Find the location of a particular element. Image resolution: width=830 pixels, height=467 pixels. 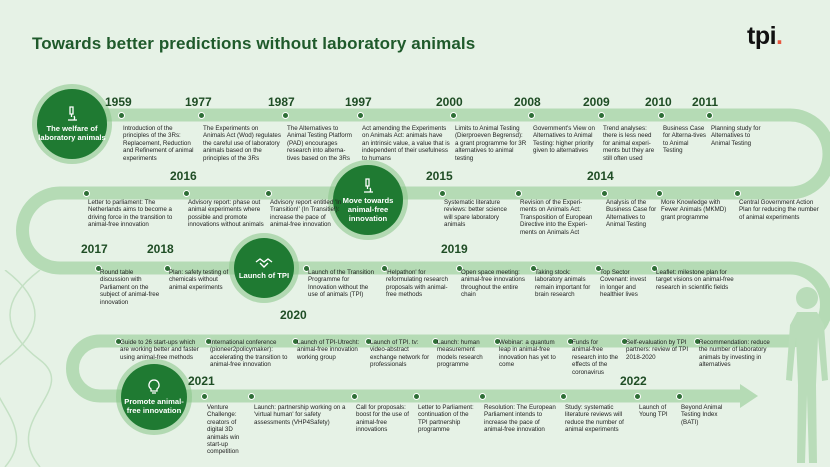

milestone-launch-label: Launch of TPI is located at coordinates (264, 275).